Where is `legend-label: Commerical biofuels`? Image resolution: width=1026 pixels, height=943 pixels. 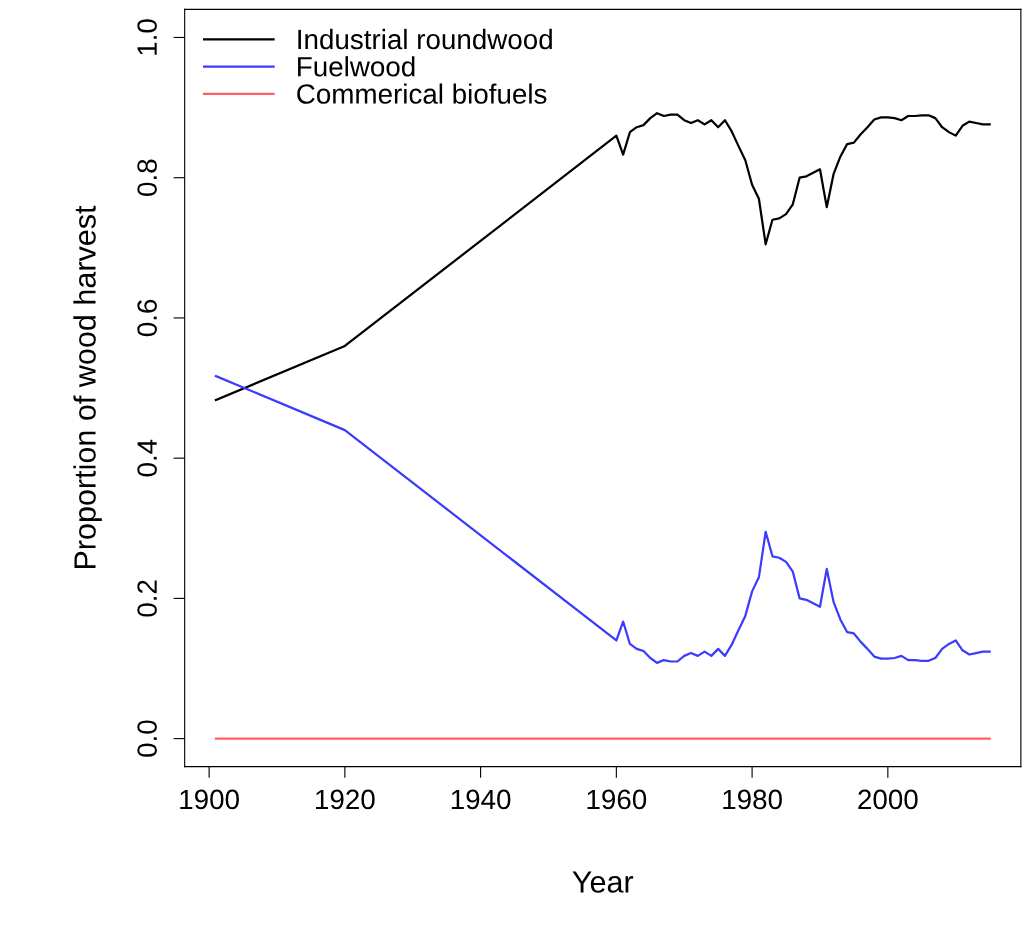 legend-label: Commerical biofuels is located at coordinates (422, 93).